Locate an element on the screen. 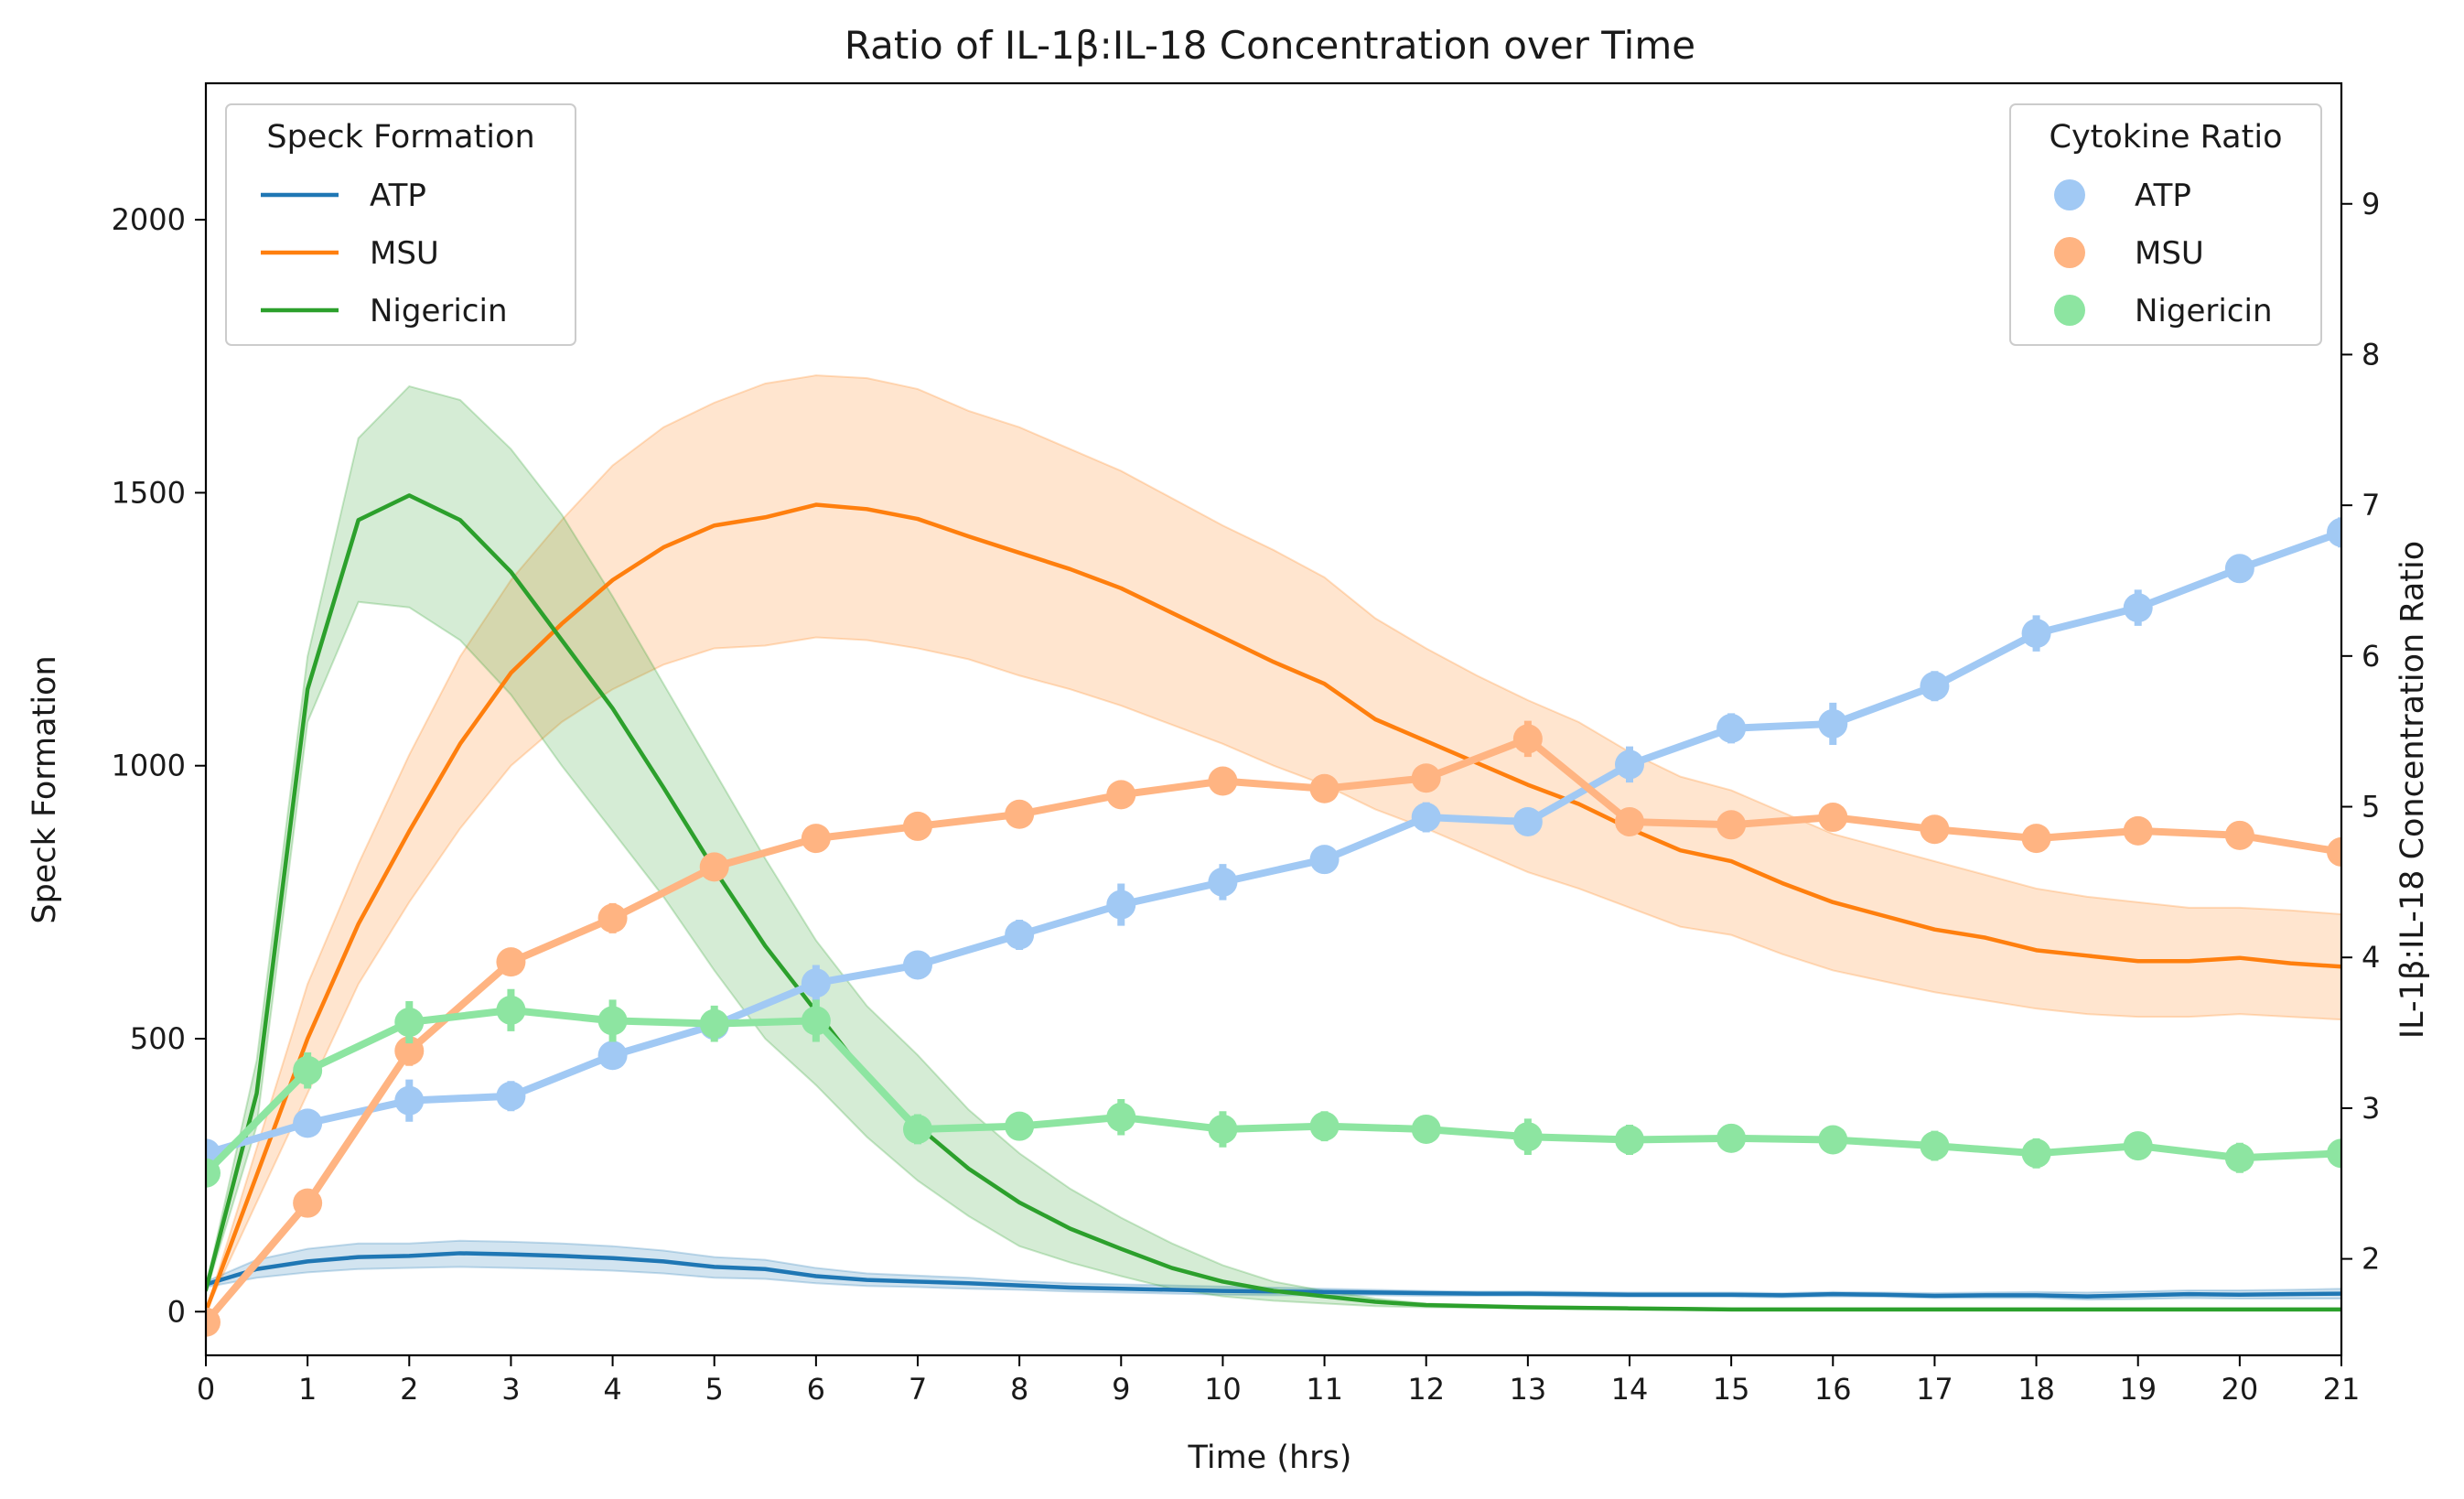 This screenshot has height=1499, width=2464. legend-cytokine-ratio: Cytokine Ratio ATP MSU Nigericin is located at coordinates (2166, 224).